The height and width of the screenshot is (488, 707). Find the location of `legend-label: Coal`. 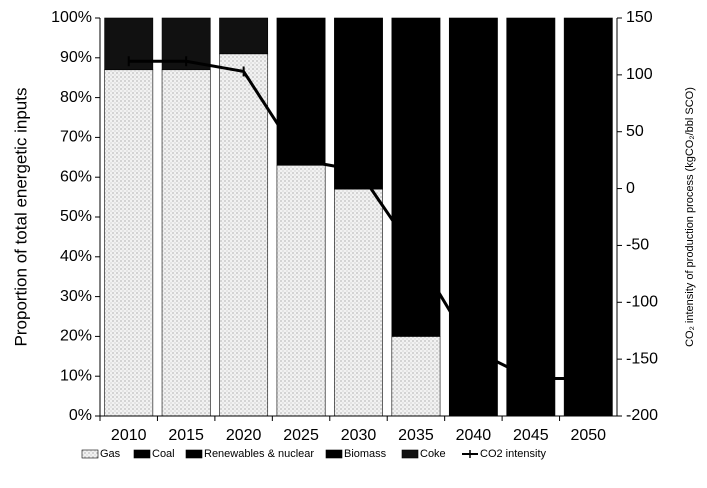

legend-label: Coal is located at coordinates (163, 454).